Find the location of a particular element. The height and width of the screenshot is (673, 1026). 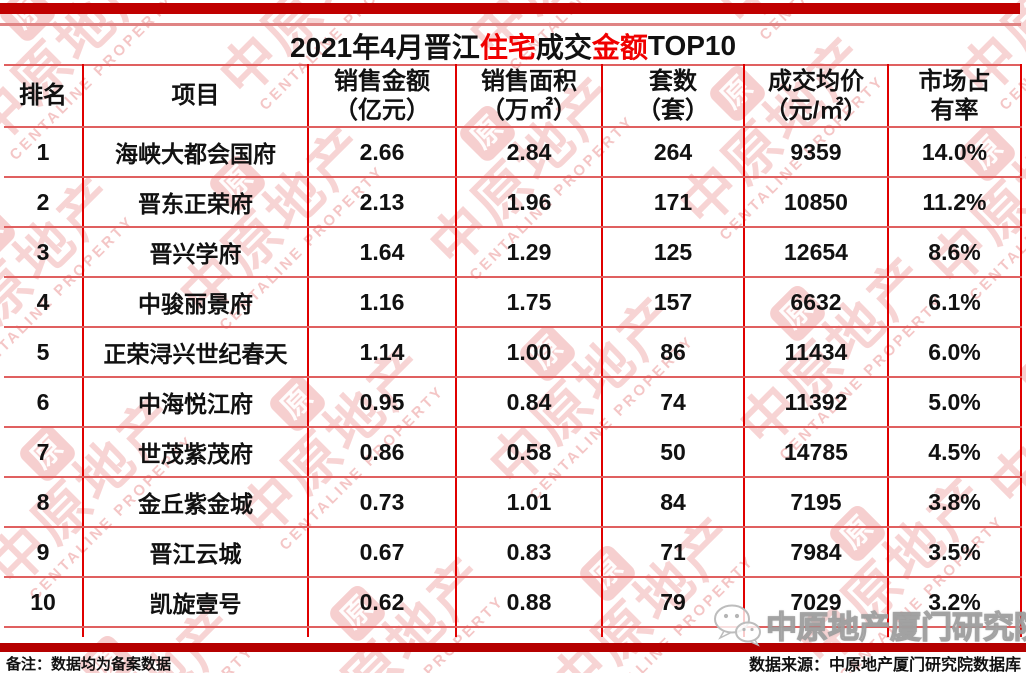

value-cell: 1.64 is located at coordinates (382, 252).